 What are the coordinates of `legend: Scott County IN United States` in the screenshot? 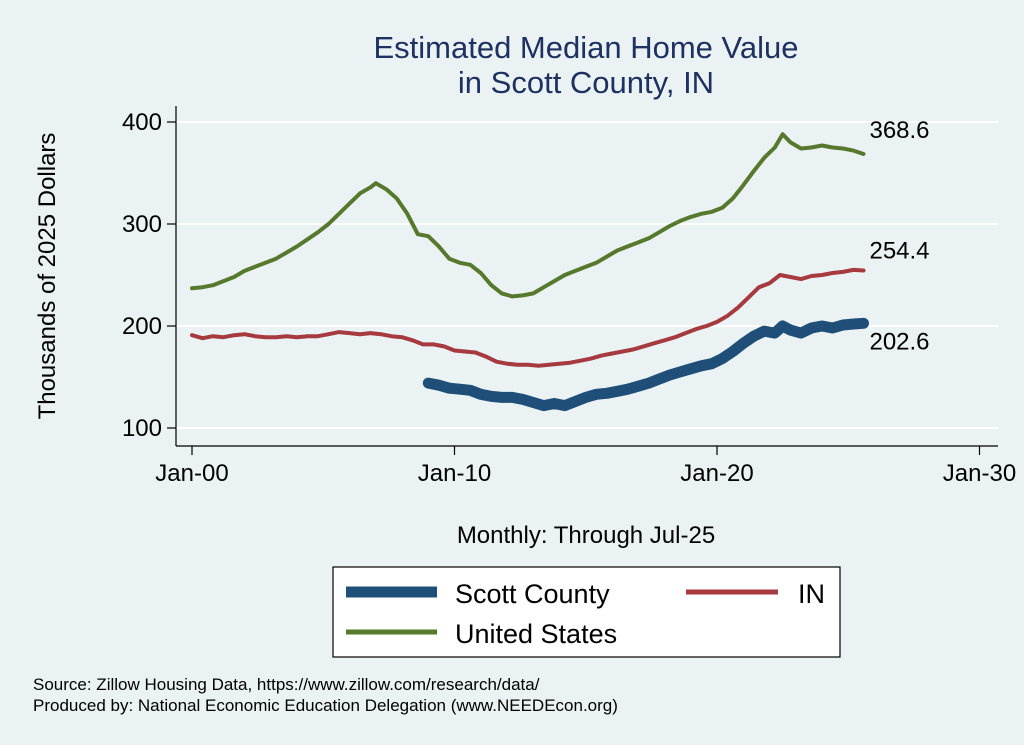 It's located at (586, 612).